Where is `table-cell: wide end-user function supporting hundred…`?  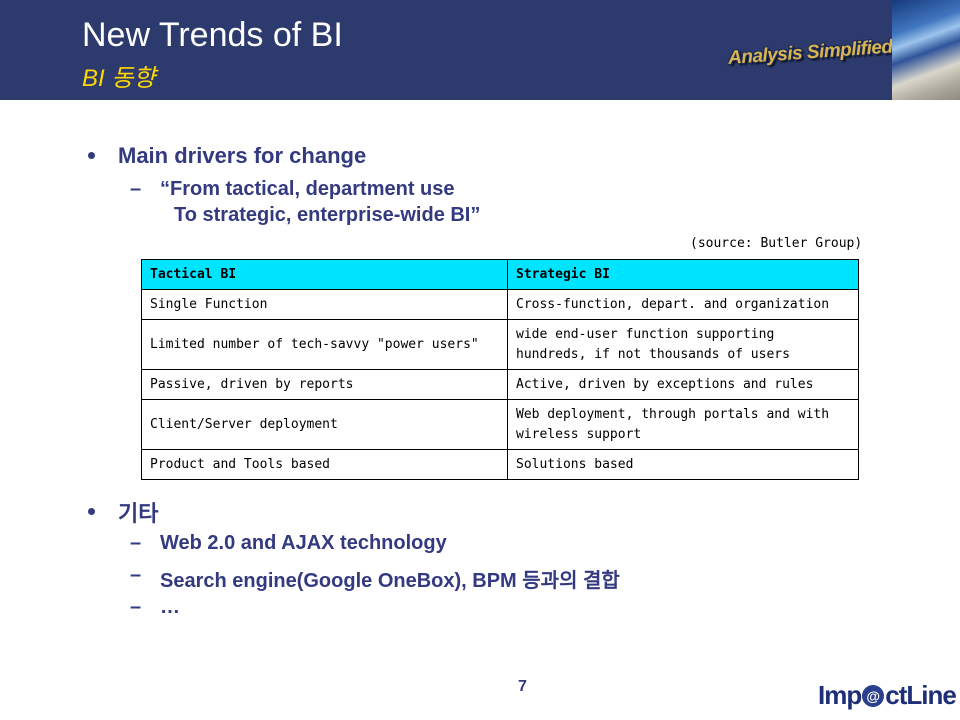
table-cell: wide end-user function supporting hundred… is located at coordinates (683, 344).